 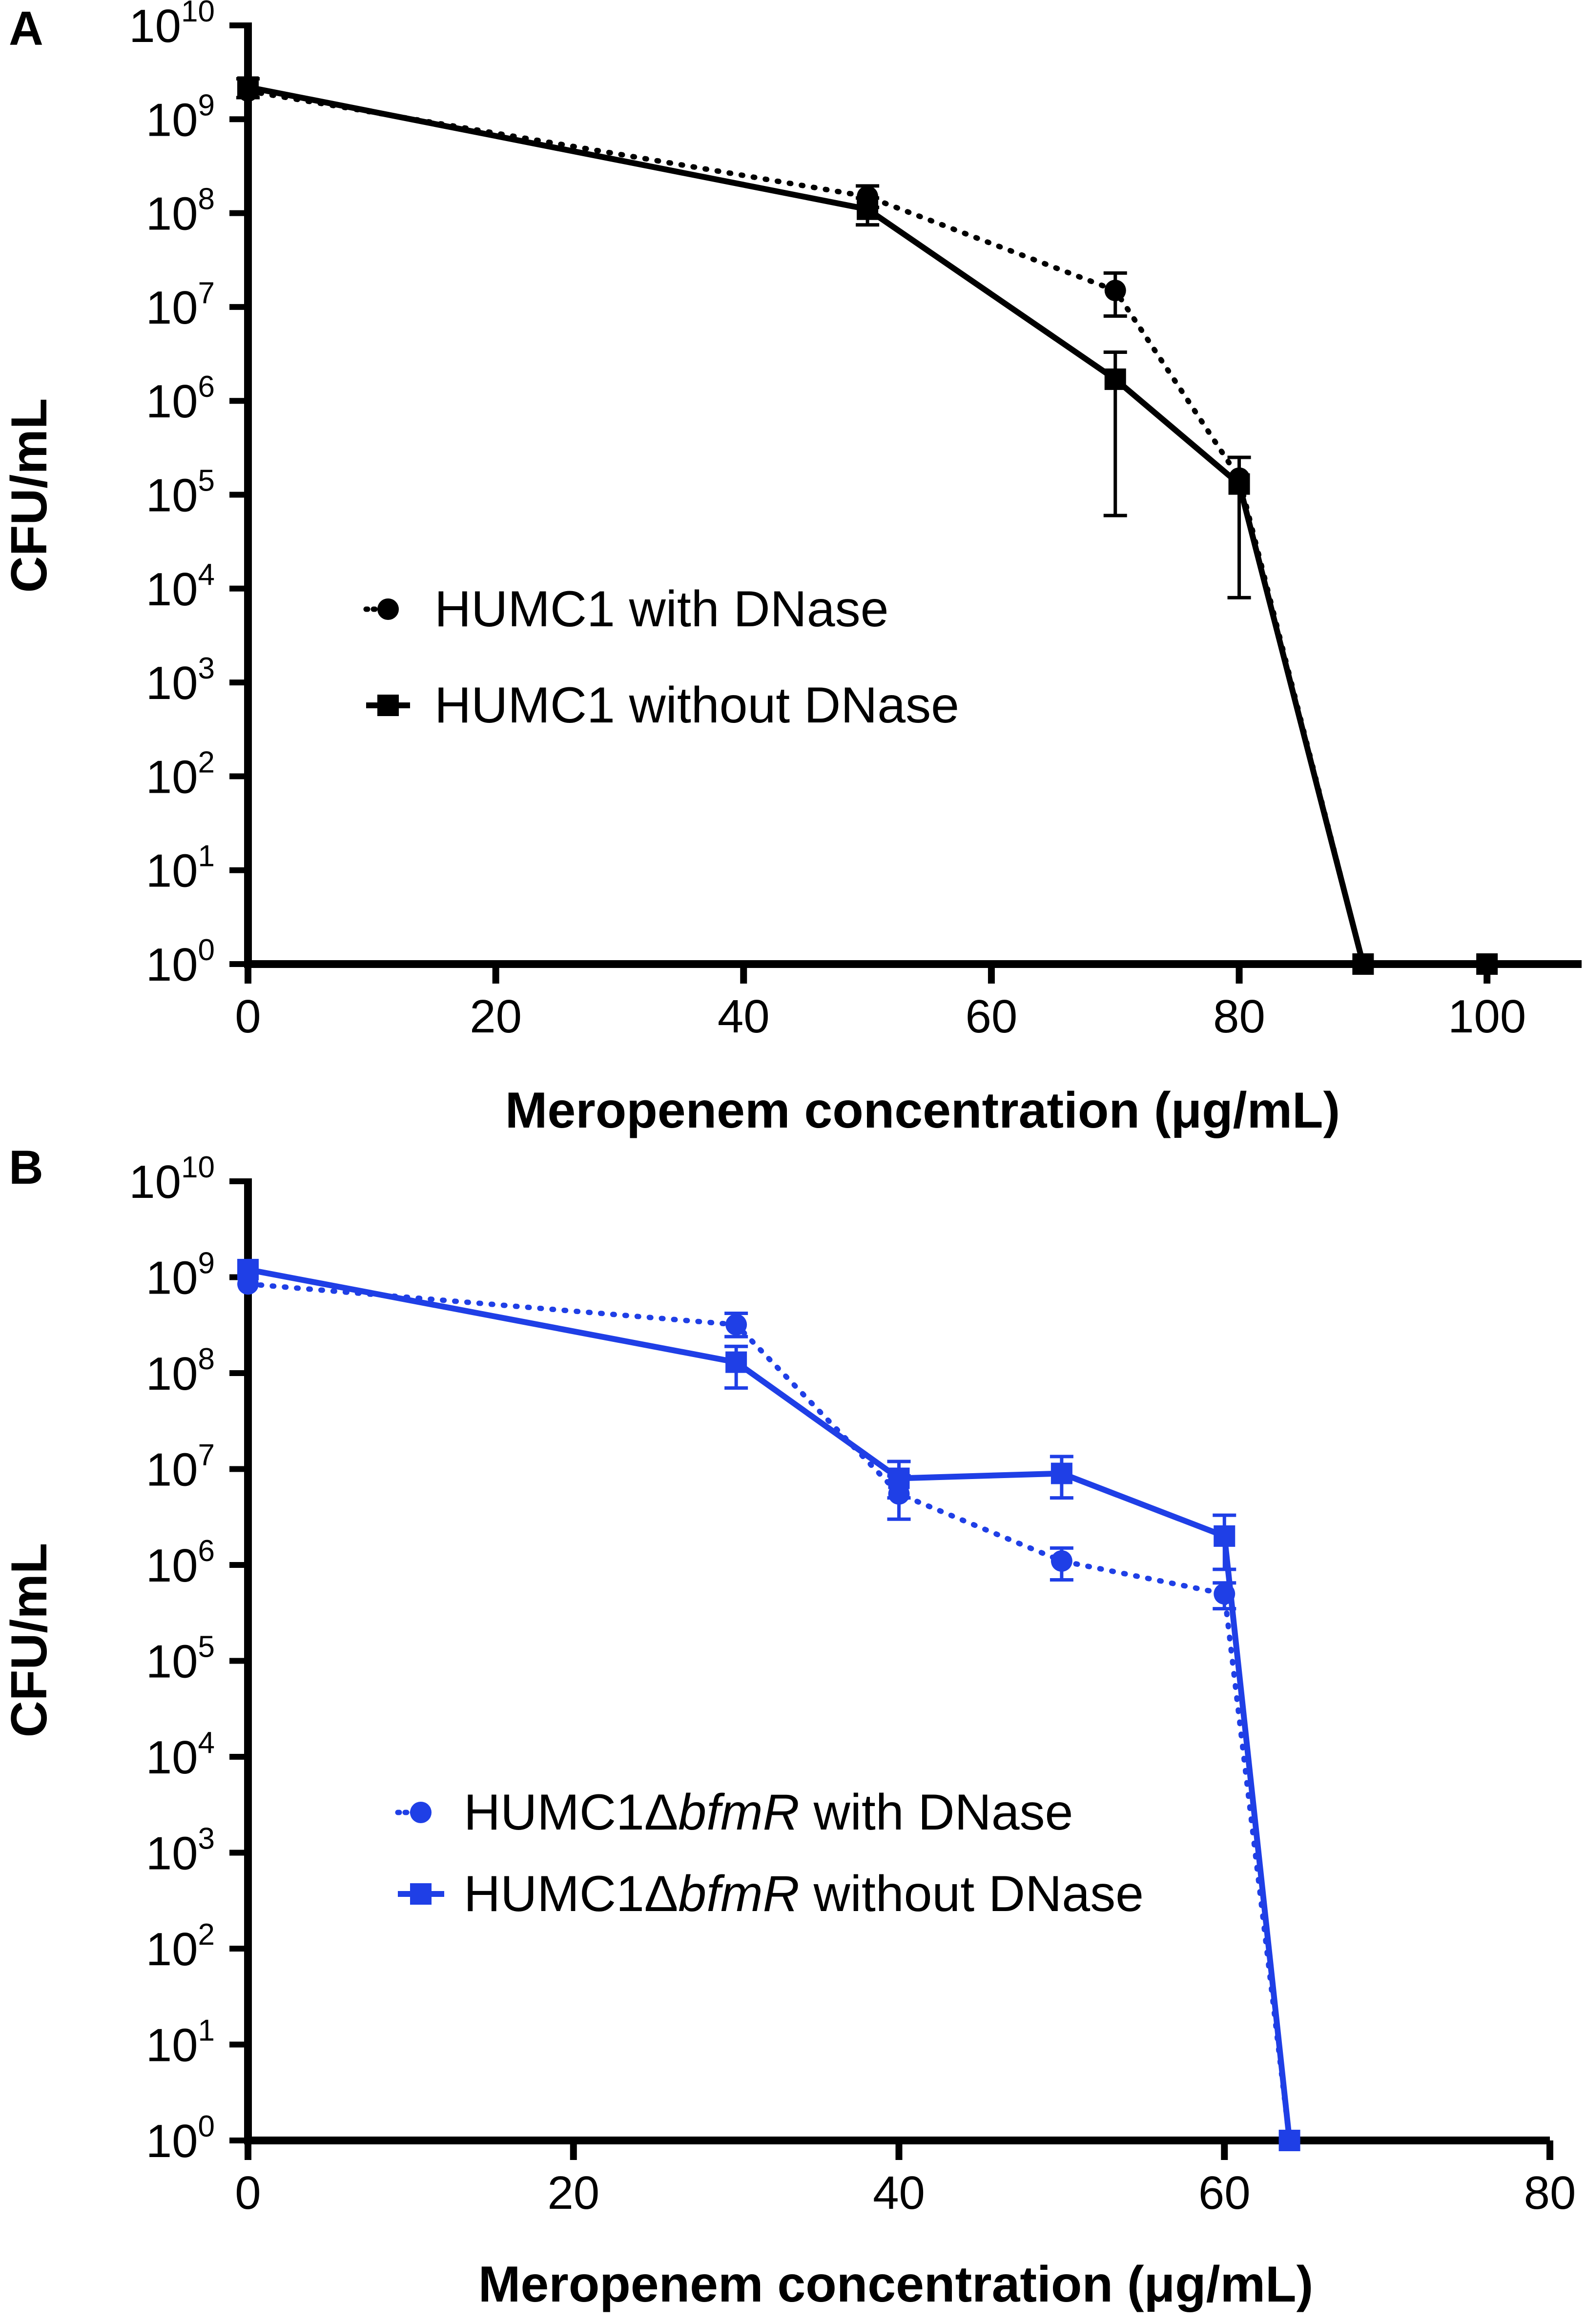 What do you see at coordinates (30, 1640) in the screenshot?
I see `y-axis-title: CFU/mL` at bounding box center [30, 1640].